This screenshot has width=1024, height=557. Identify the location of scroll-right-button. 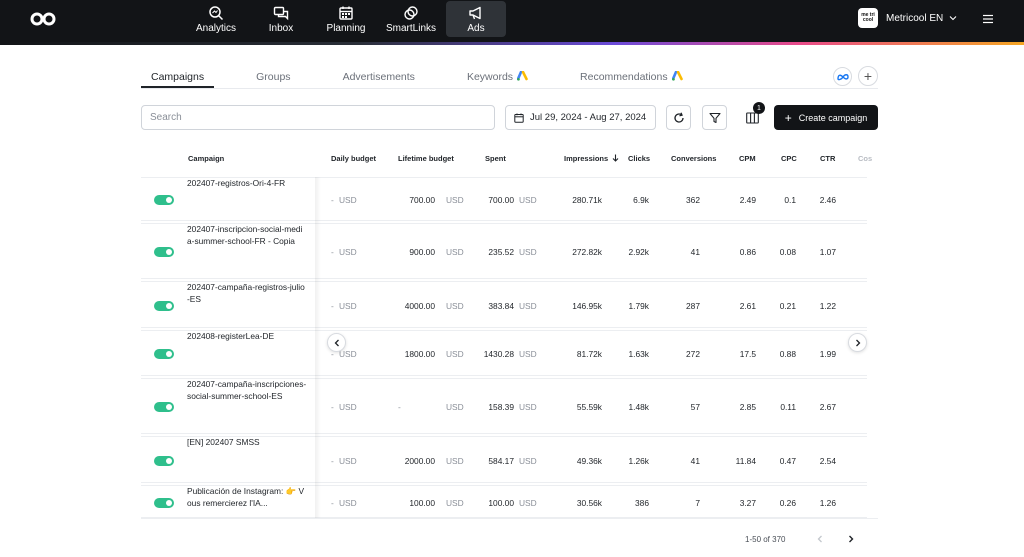
(857, 342).